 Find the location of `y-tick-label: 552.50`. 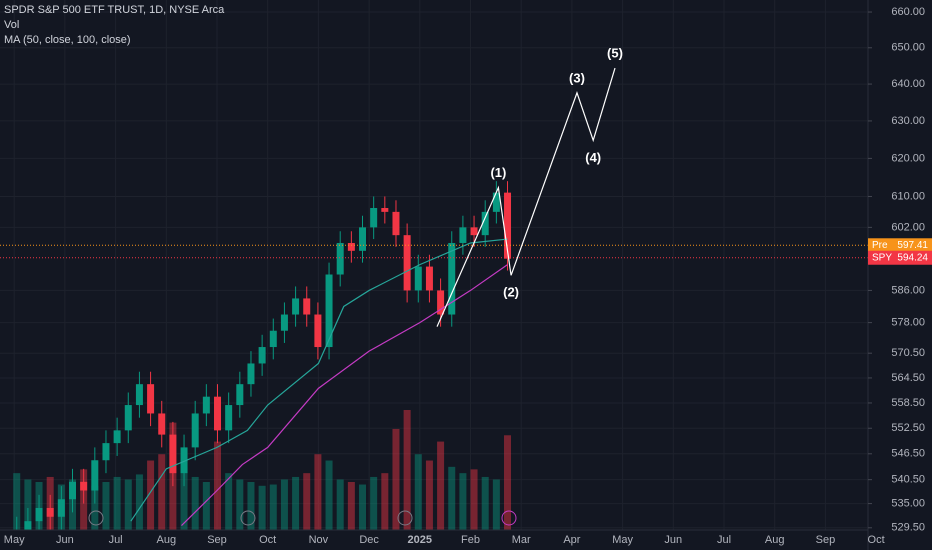

y-tick-label: 552.50 is located at coordinates (908, 428).